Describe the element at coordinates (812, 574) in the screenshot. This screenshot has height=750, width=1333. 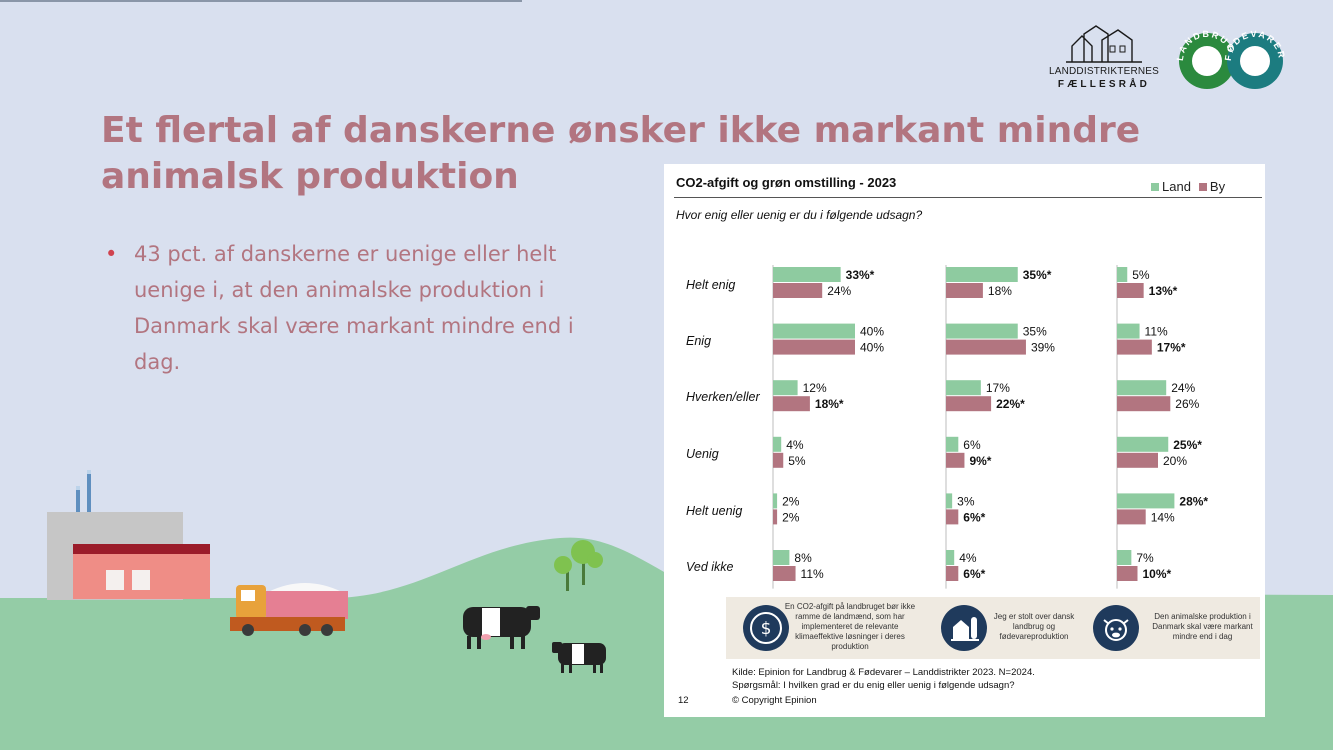
I see `label-panel1-by-6: 11%` at that location.